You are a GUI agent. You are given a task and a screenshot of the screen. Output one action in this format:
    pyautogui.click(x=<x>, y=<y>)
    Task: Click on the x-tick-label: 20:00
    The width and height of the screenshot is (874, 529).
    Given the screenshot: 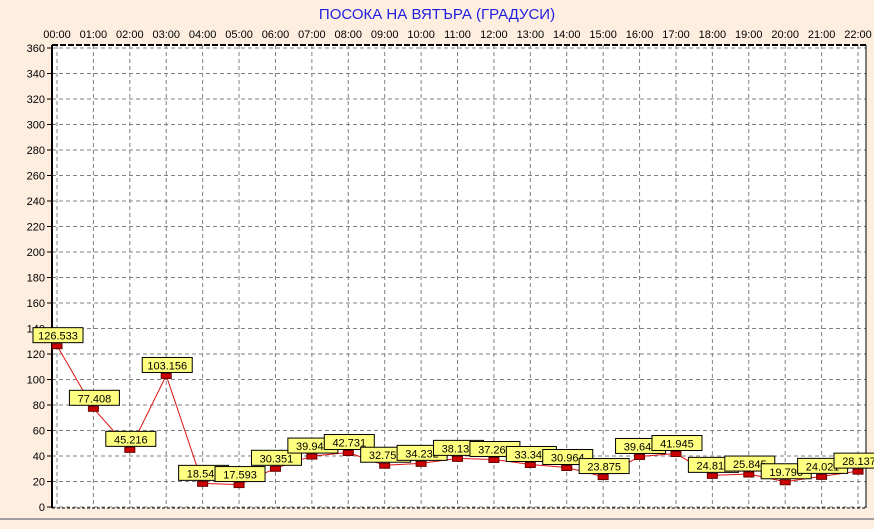 What is the action you would take?
    pyautogui.click(x=785, y=35)
    